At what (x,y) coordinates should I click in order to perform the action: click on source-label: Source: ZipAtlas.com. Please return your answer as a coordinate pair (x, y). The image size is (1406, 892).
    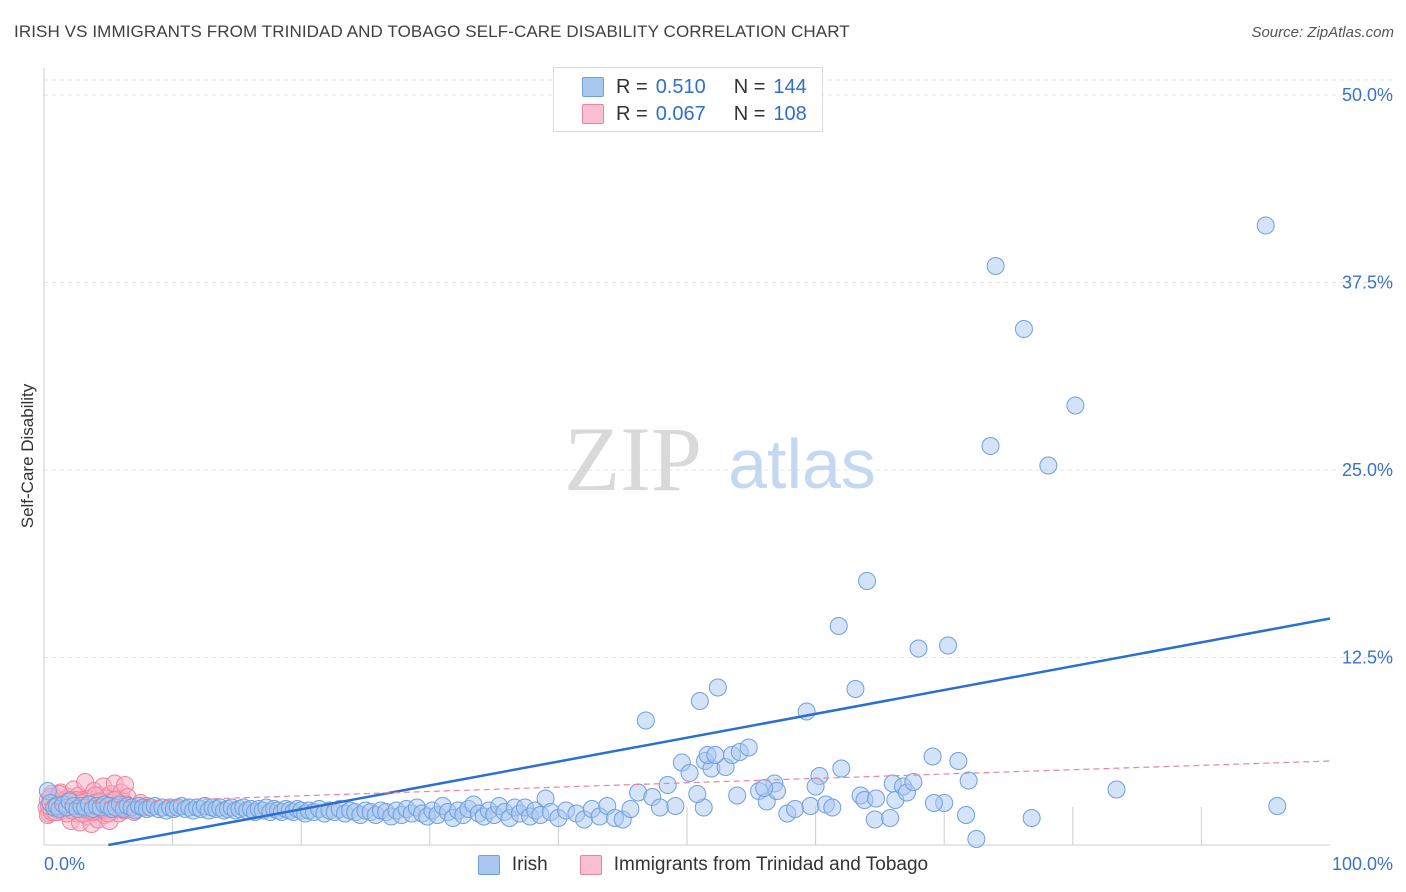
    Looking at the image, I should click on (1322, 32).